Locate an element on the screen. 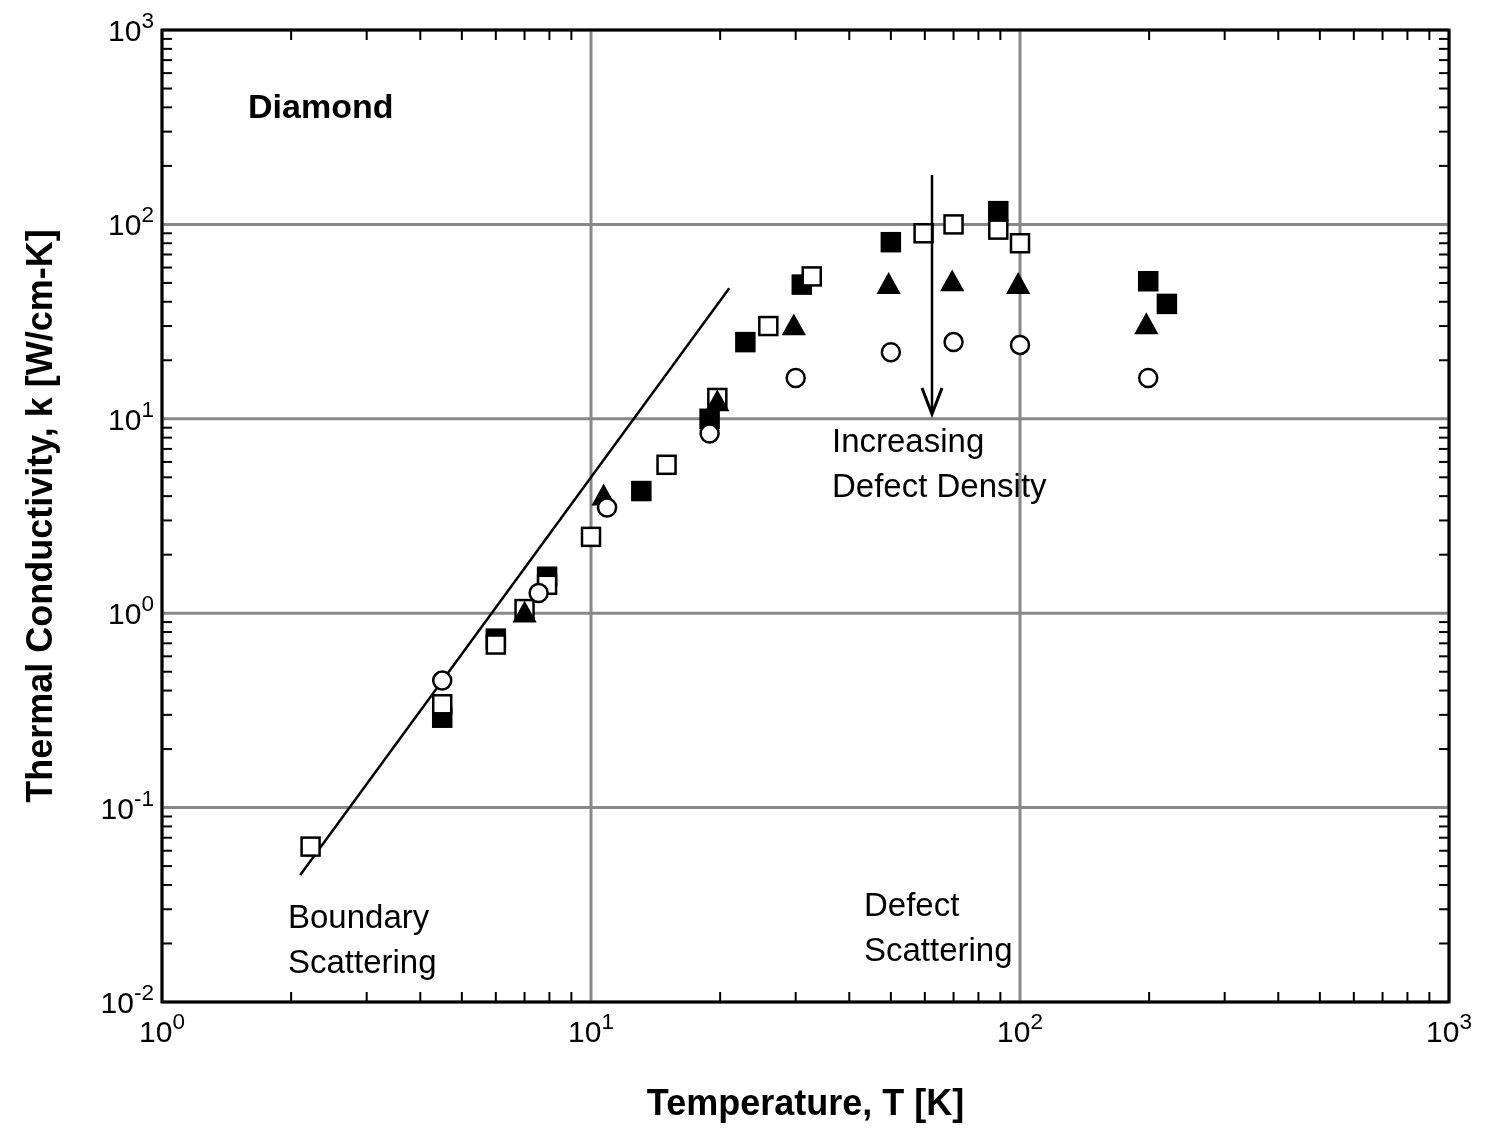 The height and width of the screenshot is (1135, 1499). annotation: Defect Scattering is located at coordinates (938, 927).